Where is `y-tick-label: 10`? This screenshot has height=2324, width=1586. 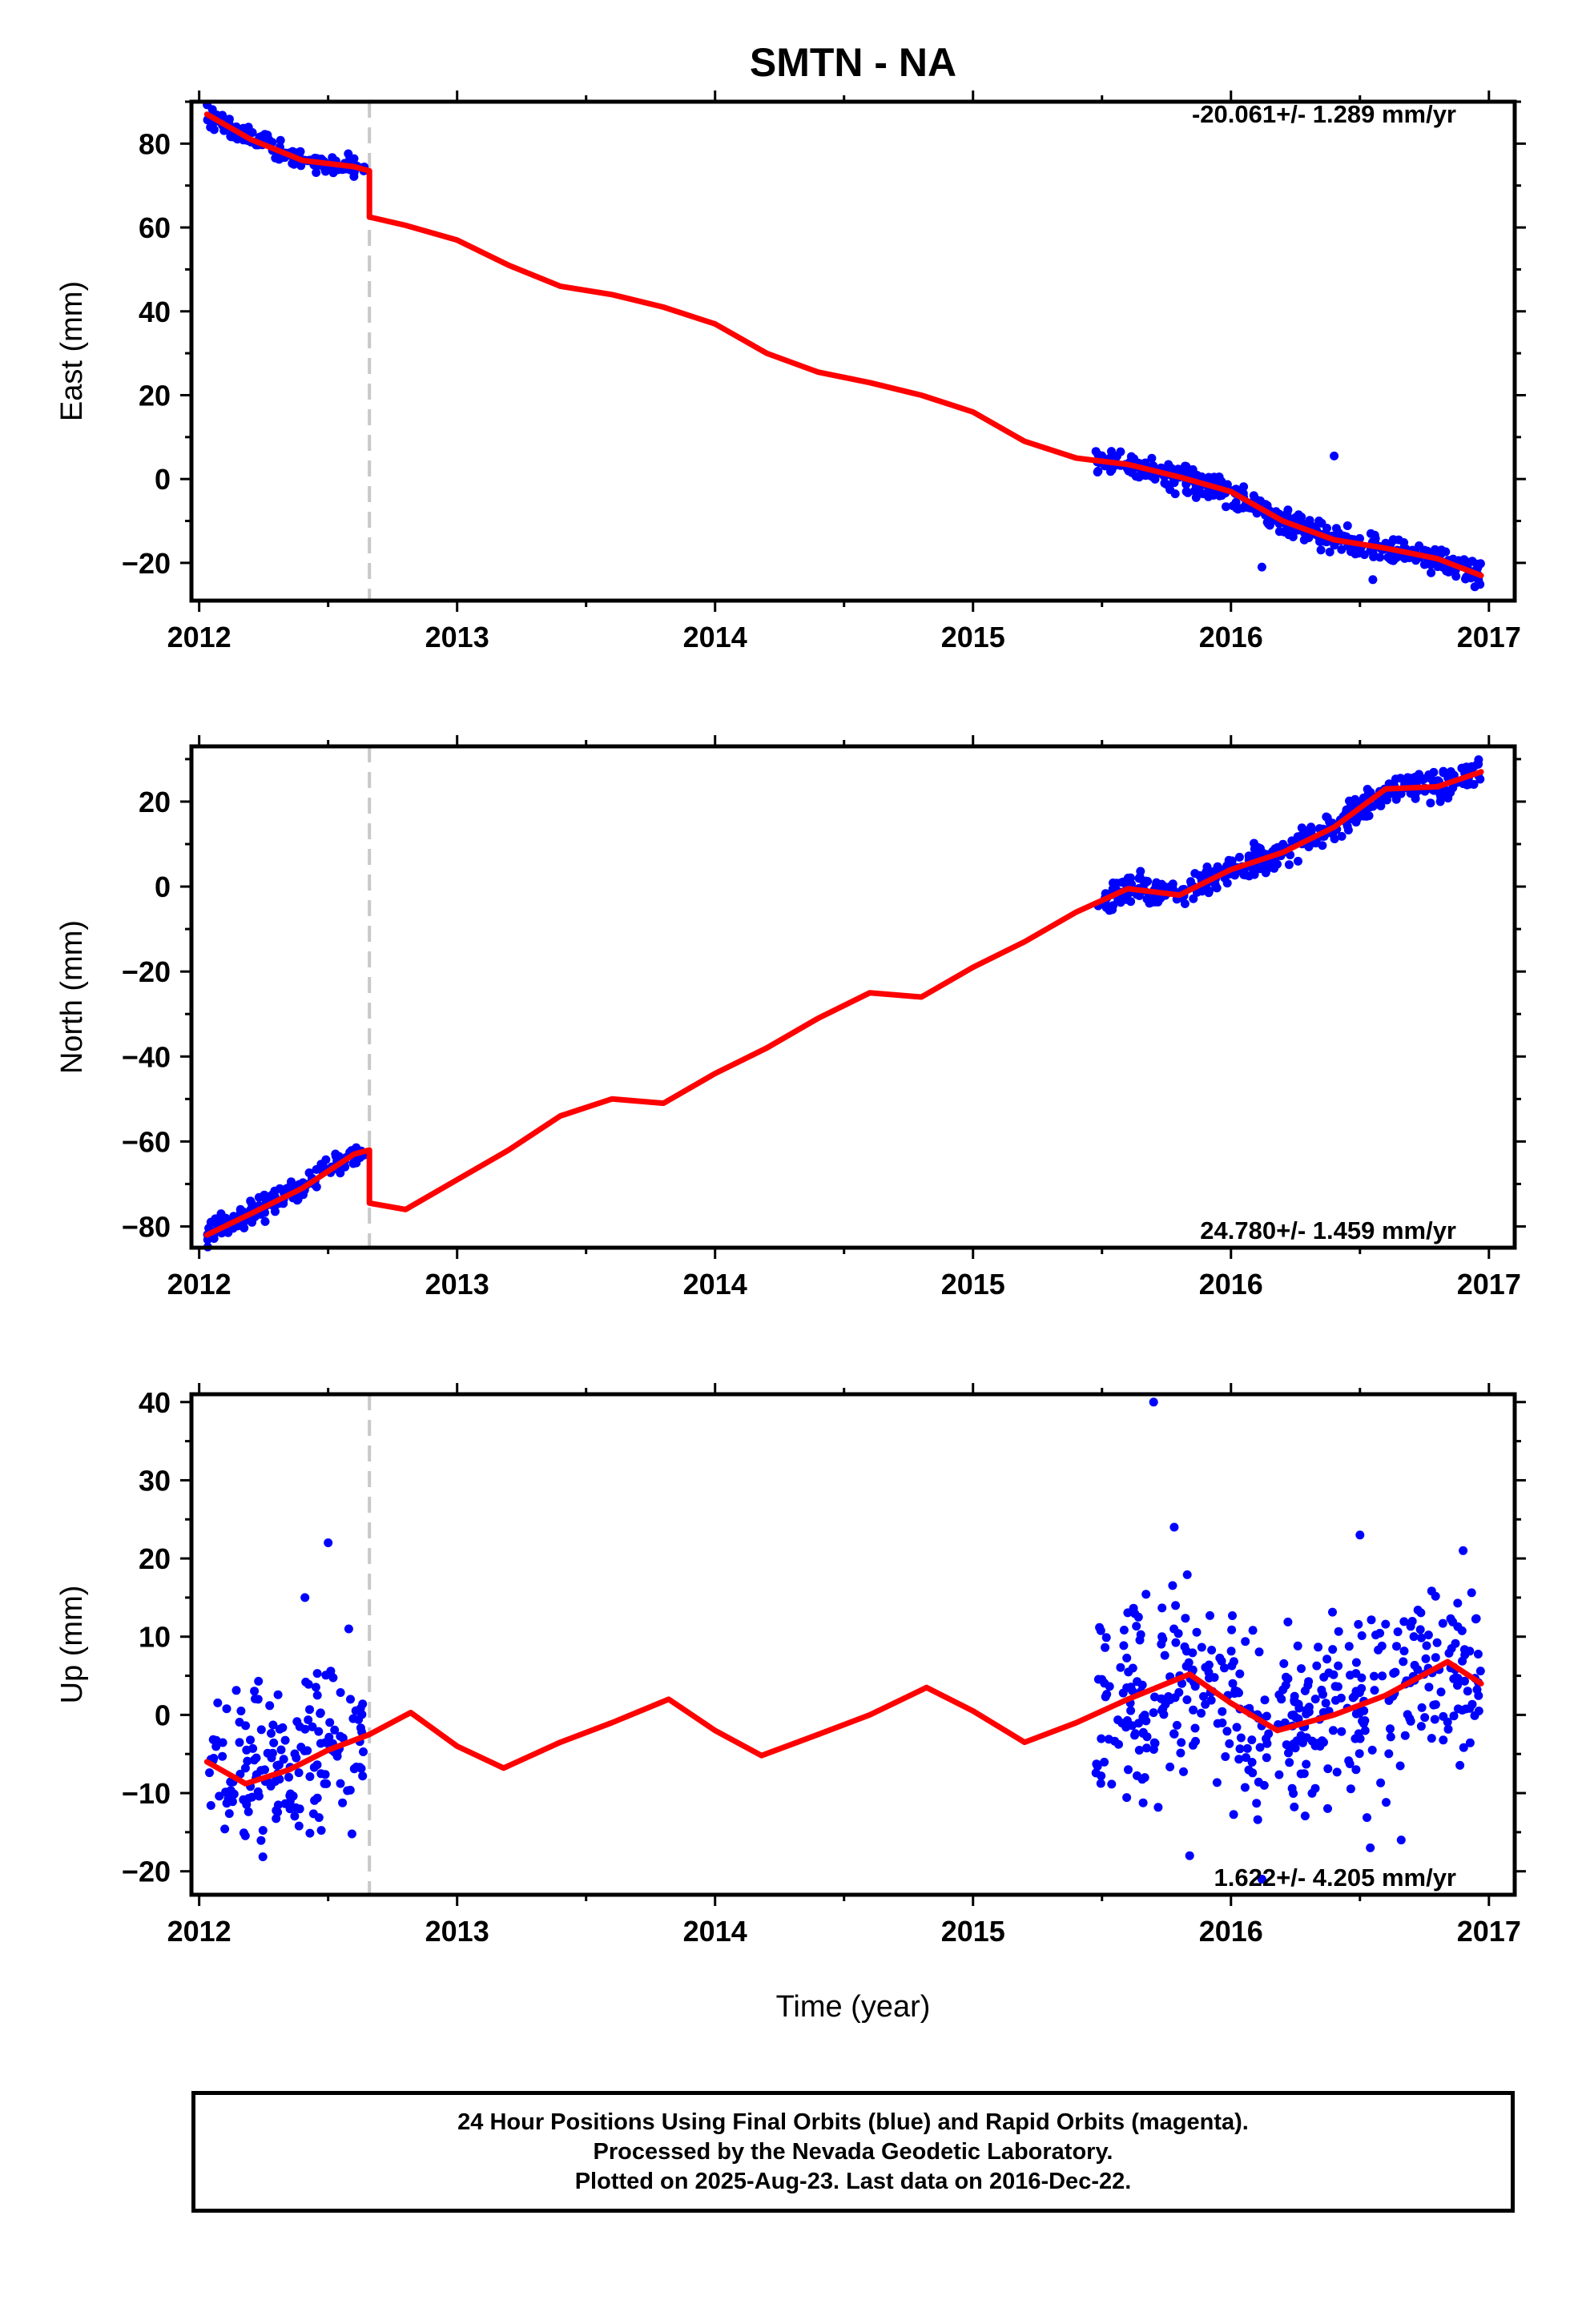
y-tick-label: 10 is located at coordinates (155, 1637).